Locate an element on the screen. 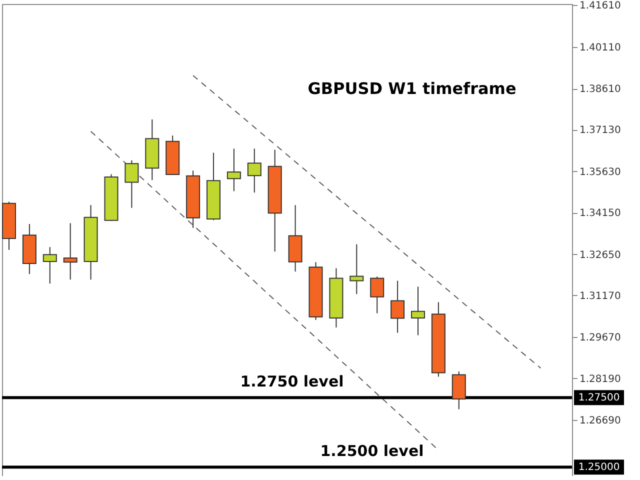 This screenshot has height=480, width=640. y-tick-label: 1.38610 is located at coordinates (600, 90).